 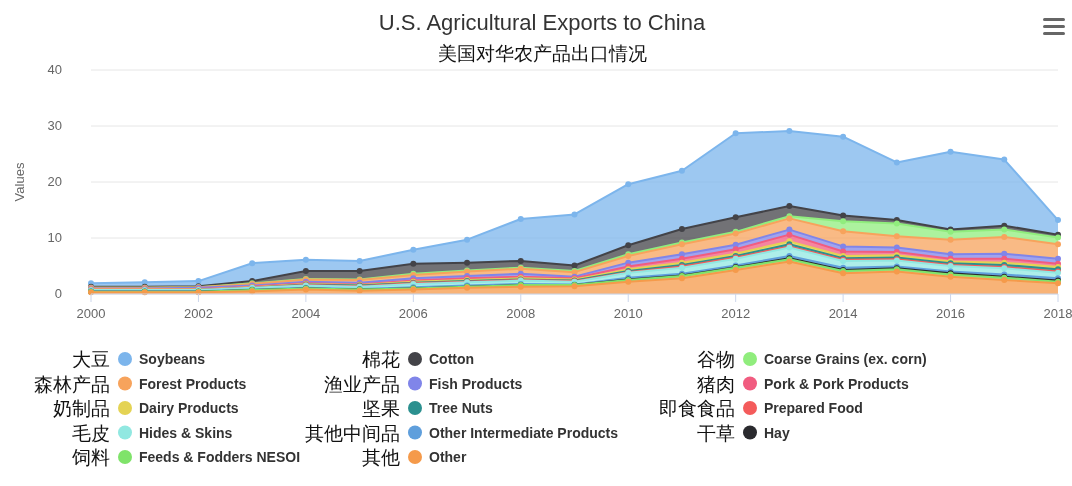 I want to click on y-tick-label: 40, so click(x=54, y=69).